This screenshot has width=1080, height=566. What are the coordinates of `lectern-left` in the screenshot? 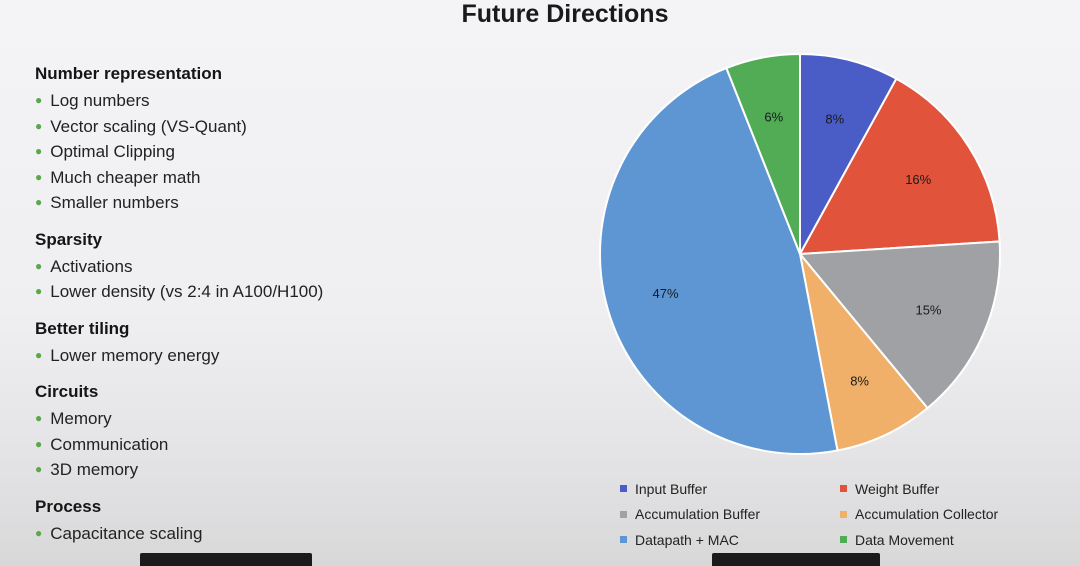 It's located at (226, 559).